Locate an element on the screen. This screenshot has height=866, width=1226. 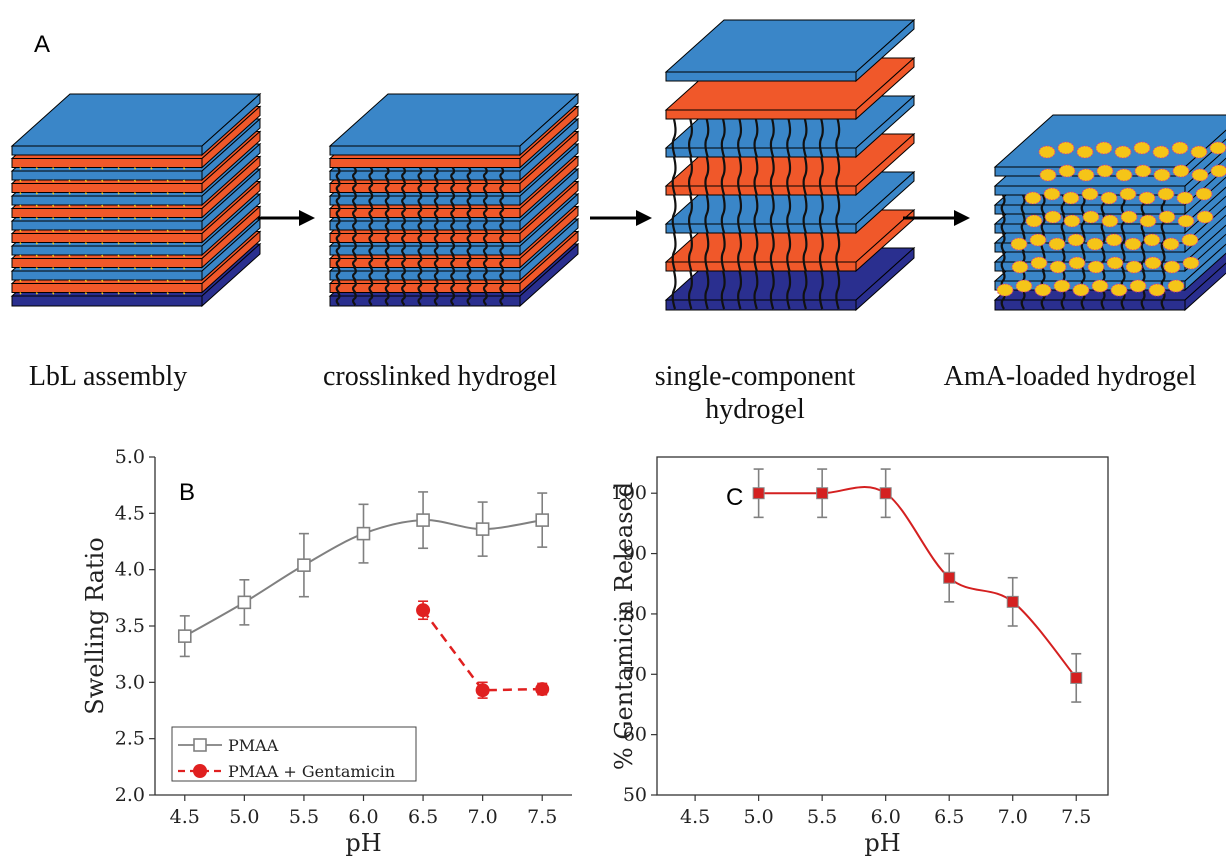
base-layer-front is located at coordinates (761, 305).